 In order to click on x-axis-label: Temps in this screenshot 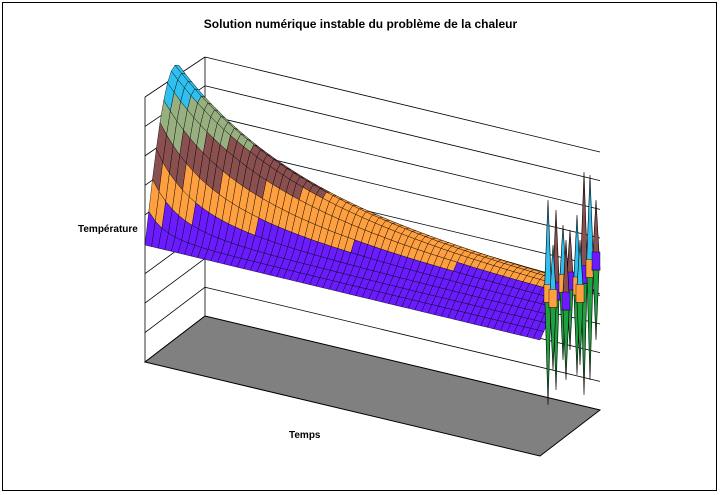, I will do `click(305, 435)`.